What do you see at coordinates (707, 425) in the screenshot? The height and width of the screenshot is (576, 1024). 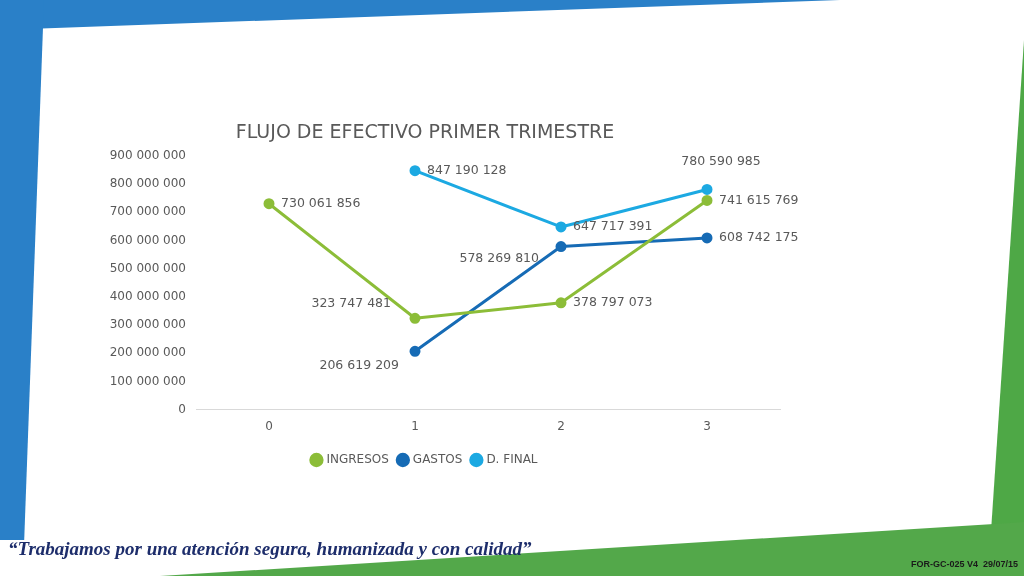 I see `x-tick-label: 3` at bounding box center [707, 425].